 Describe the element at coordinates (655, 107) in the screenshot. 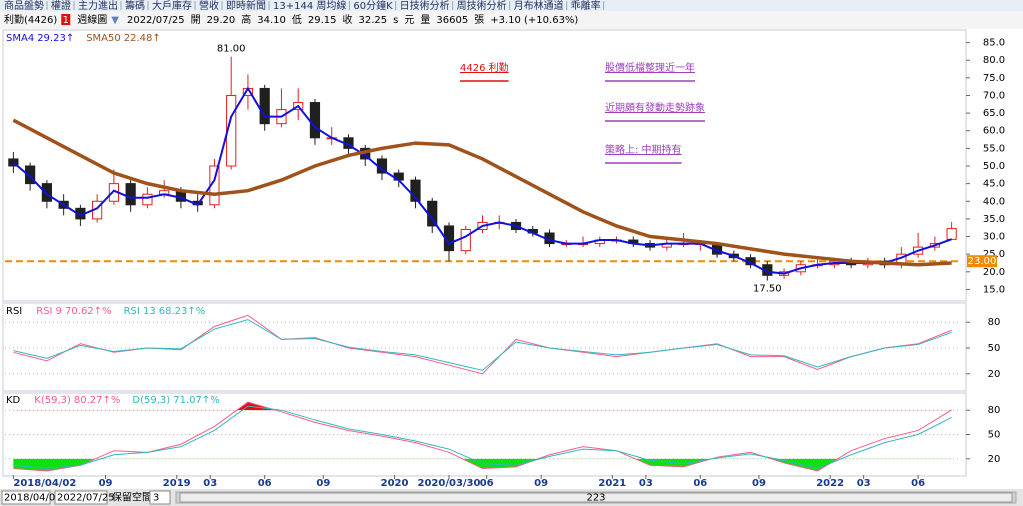

I see `annotation: 近期頗有發動走勢跡象` at that location.